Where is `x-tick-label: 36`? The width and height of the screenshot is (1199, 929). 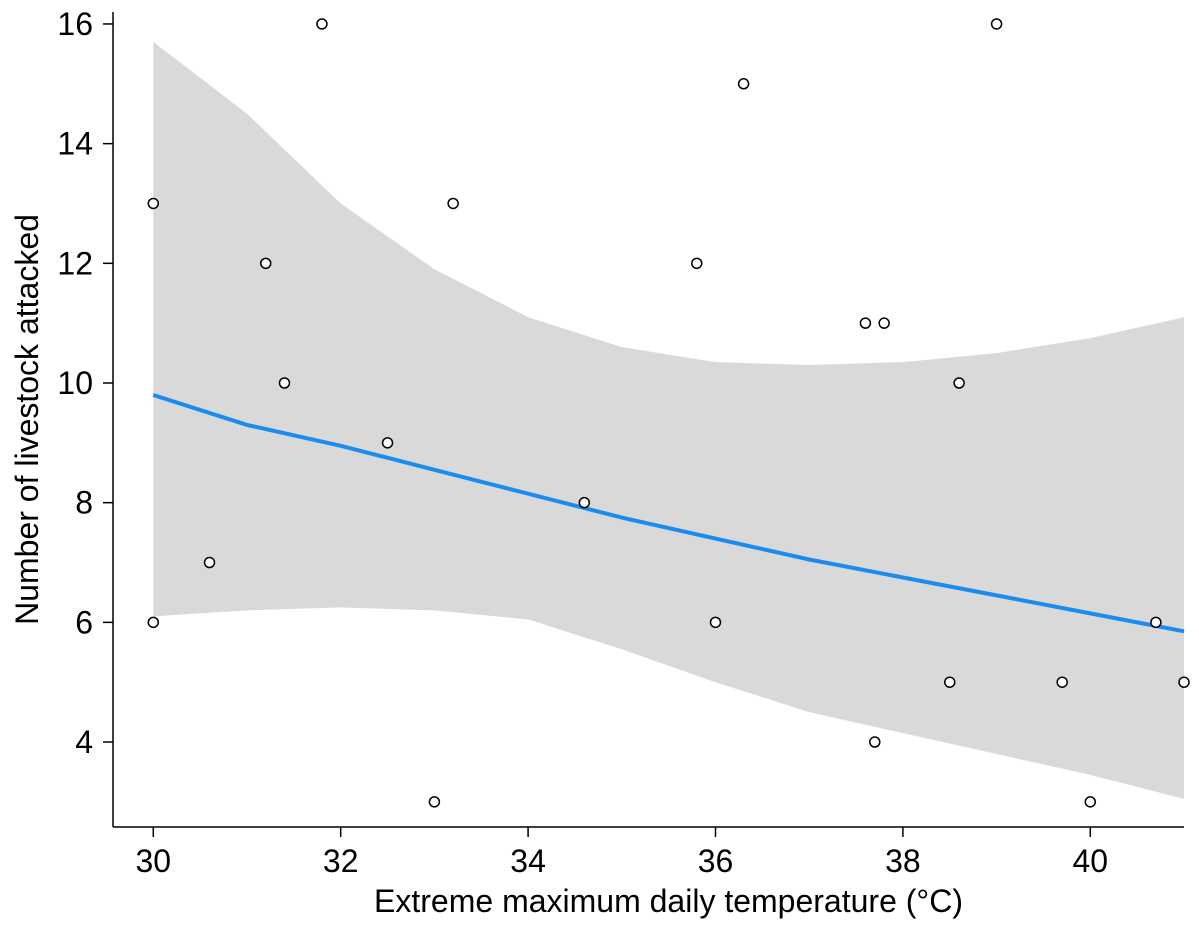
x-tick-label: 36 is located at coordinates (716, 861).